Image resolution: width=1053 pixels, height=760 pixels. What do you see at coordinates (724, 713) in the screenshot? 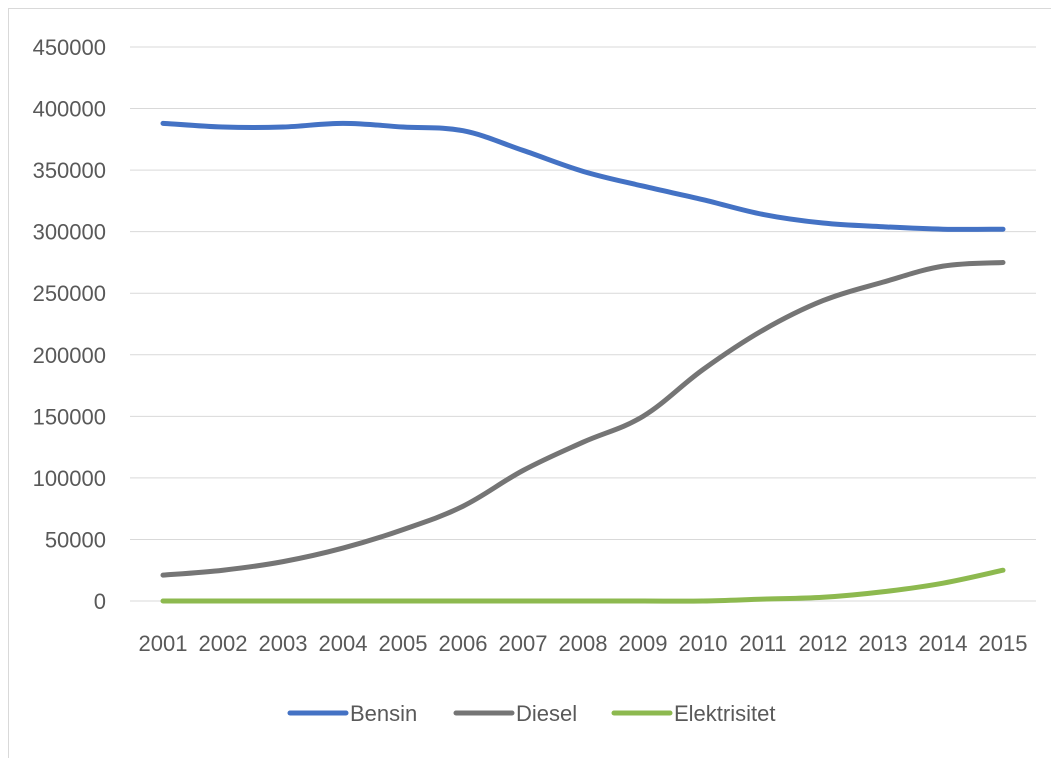
I see `legend-label-elektrisitet: Elektrisitet` at bounding box center [724, 713].